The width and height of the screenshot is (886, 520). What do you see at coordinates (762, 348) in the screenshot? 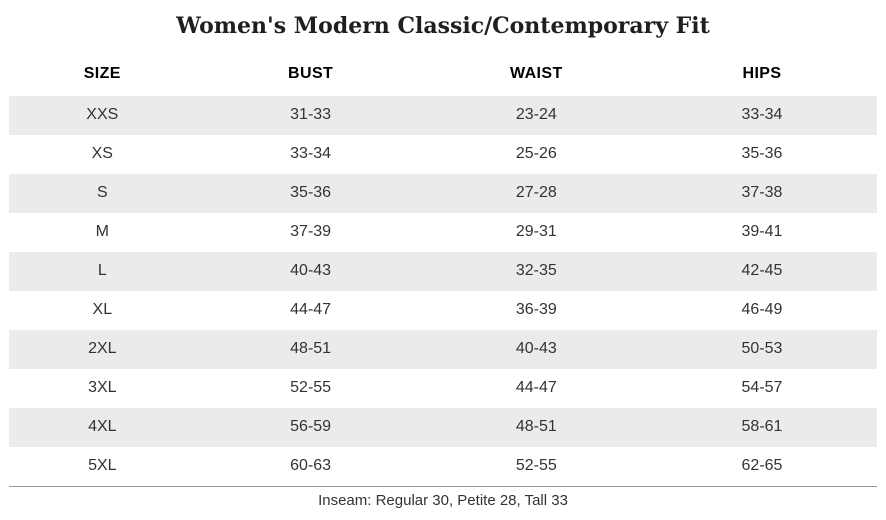
I see `hips-cell: 50-53` at bounding box center [762, 348].